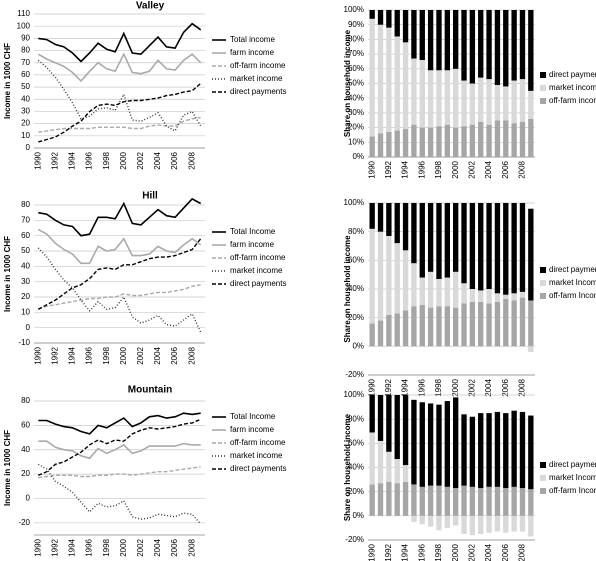 The image size is (596, 561). Describe the element at coordinates (356, 231) in the screenshot. I see `y-tick-label: 80%` at that location.